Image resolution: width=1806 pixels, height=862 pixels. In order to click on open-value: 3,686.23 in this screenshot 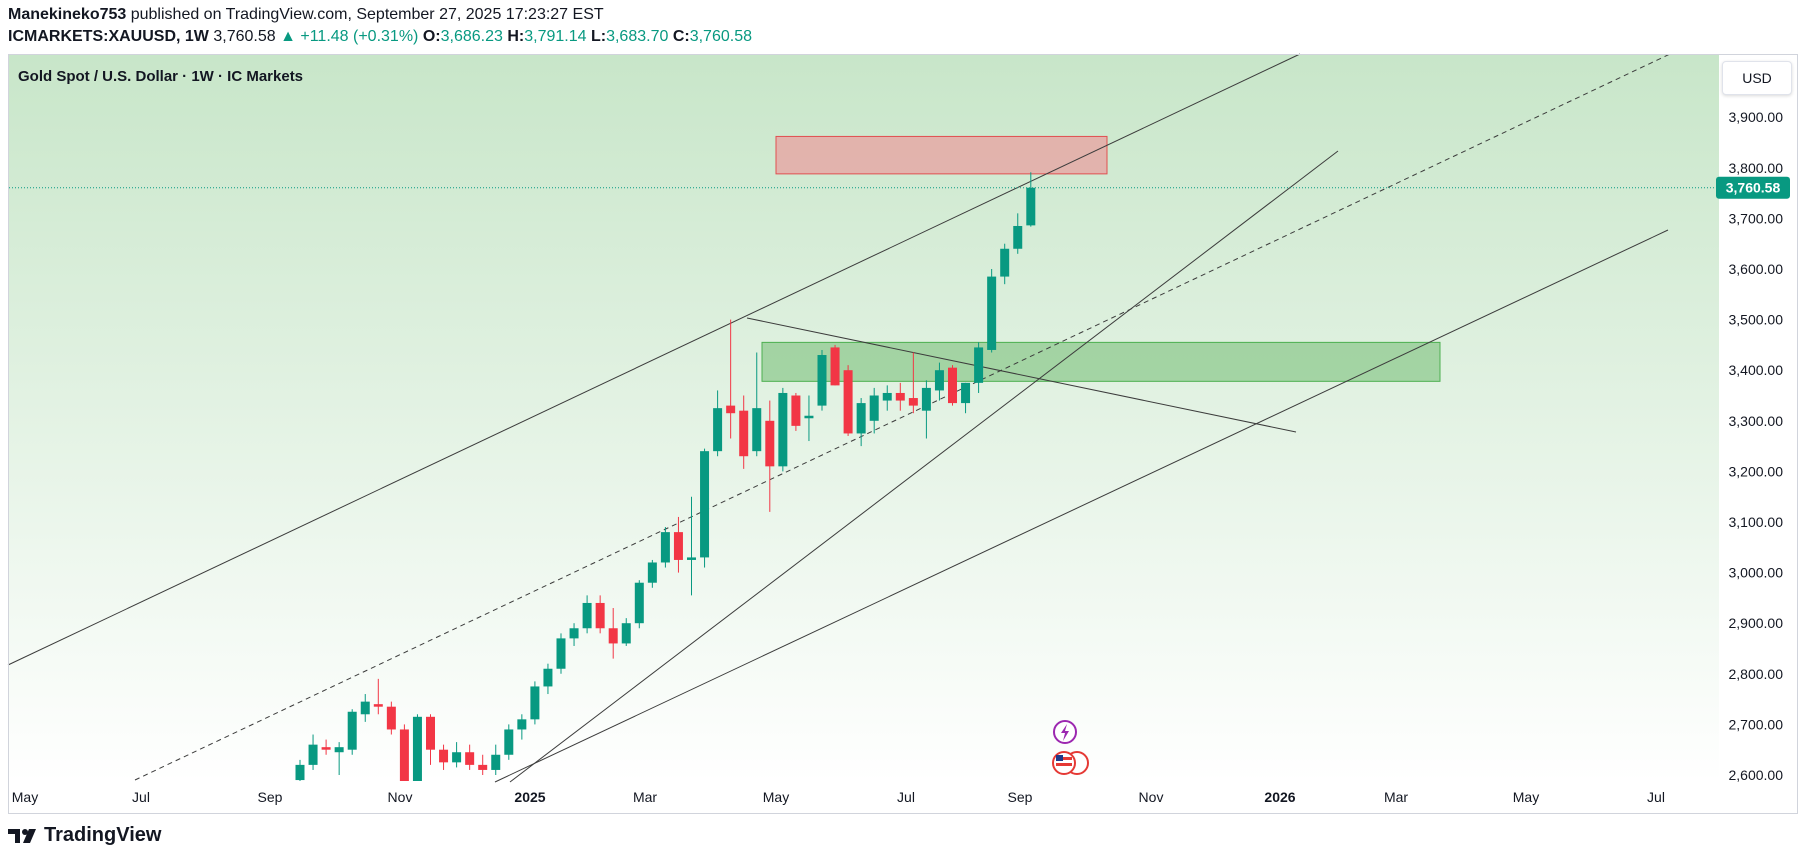, I will do `click(471, 36)`.